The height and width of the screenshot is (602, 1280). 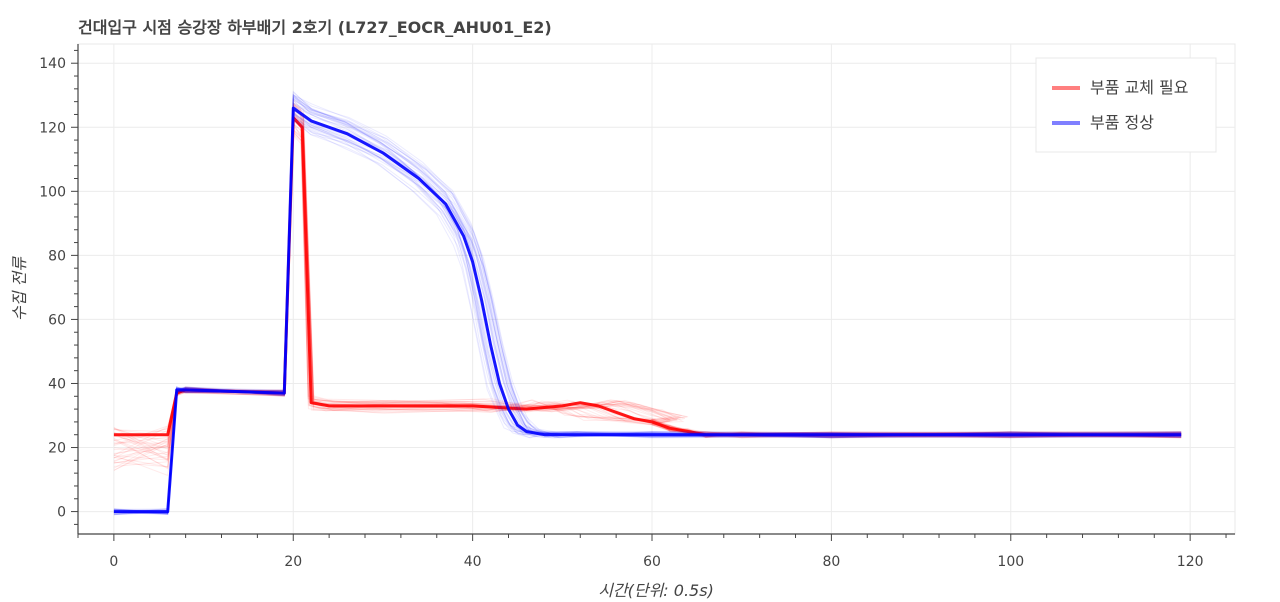 What do you see at coordinates (1010, 562) in the screenshot?
I see `x-tick-label: 100` at bounding box center [1010, 562].